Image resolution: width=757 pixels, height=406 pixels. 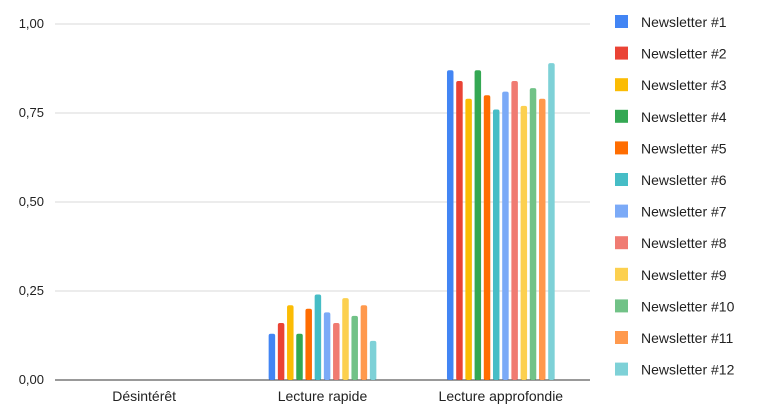 What do you see at coordinates (684, 148) in the screenshot?
I see `legend-label: Newsletter #5` at bounding box center [684, 148].